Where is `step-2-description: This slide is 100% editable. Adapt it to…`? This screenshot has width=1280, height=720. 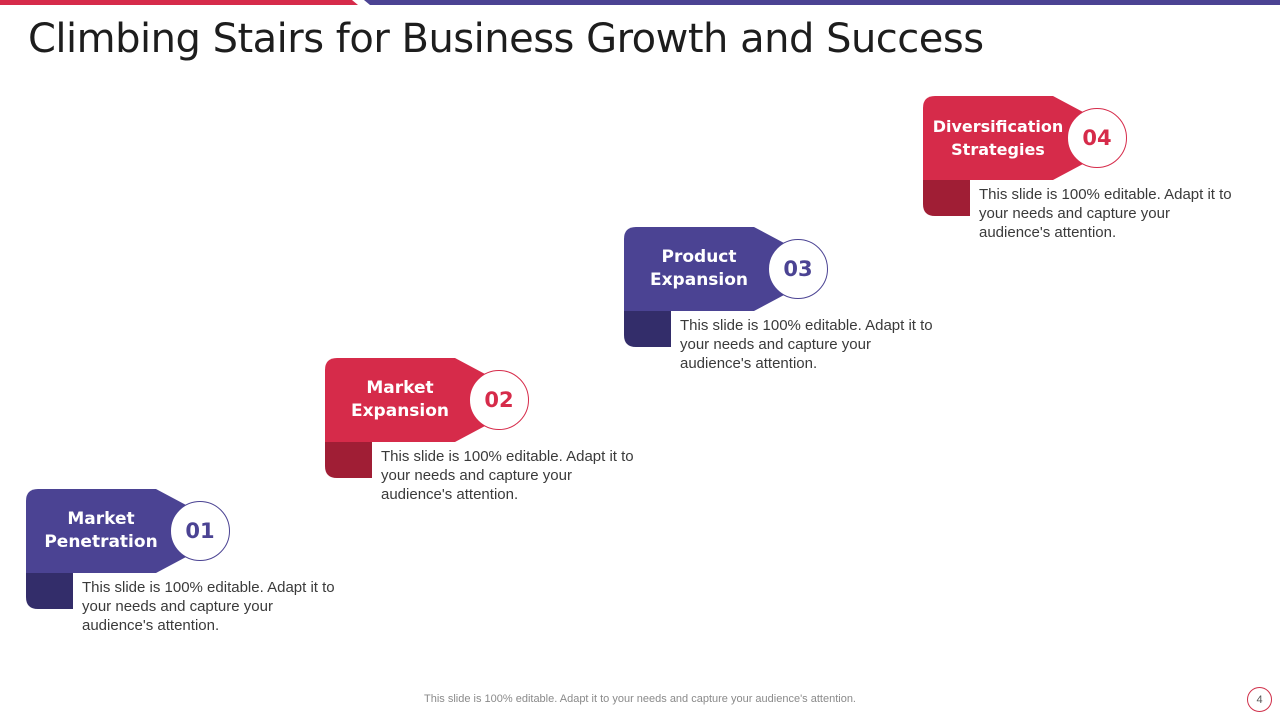
step-2-description: This slide is 100% editable. Adapt it to… is located at coordinates (507, 475).